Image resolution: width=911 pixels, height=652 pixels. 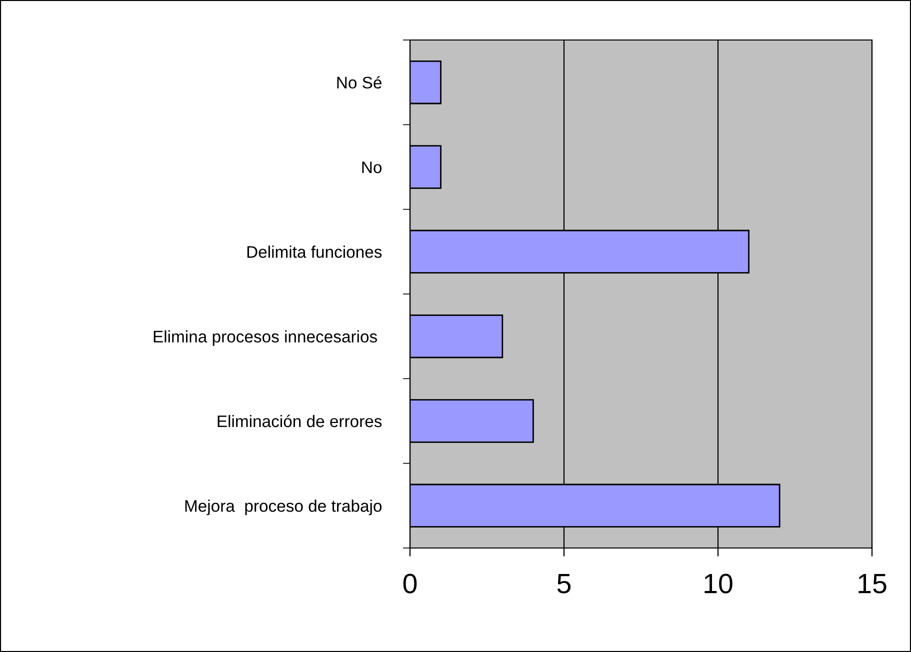 What do you see at coordinates (718, 584) in the screenshot?
I see `x-tick-label: 10` at bounding box center [718, 584].